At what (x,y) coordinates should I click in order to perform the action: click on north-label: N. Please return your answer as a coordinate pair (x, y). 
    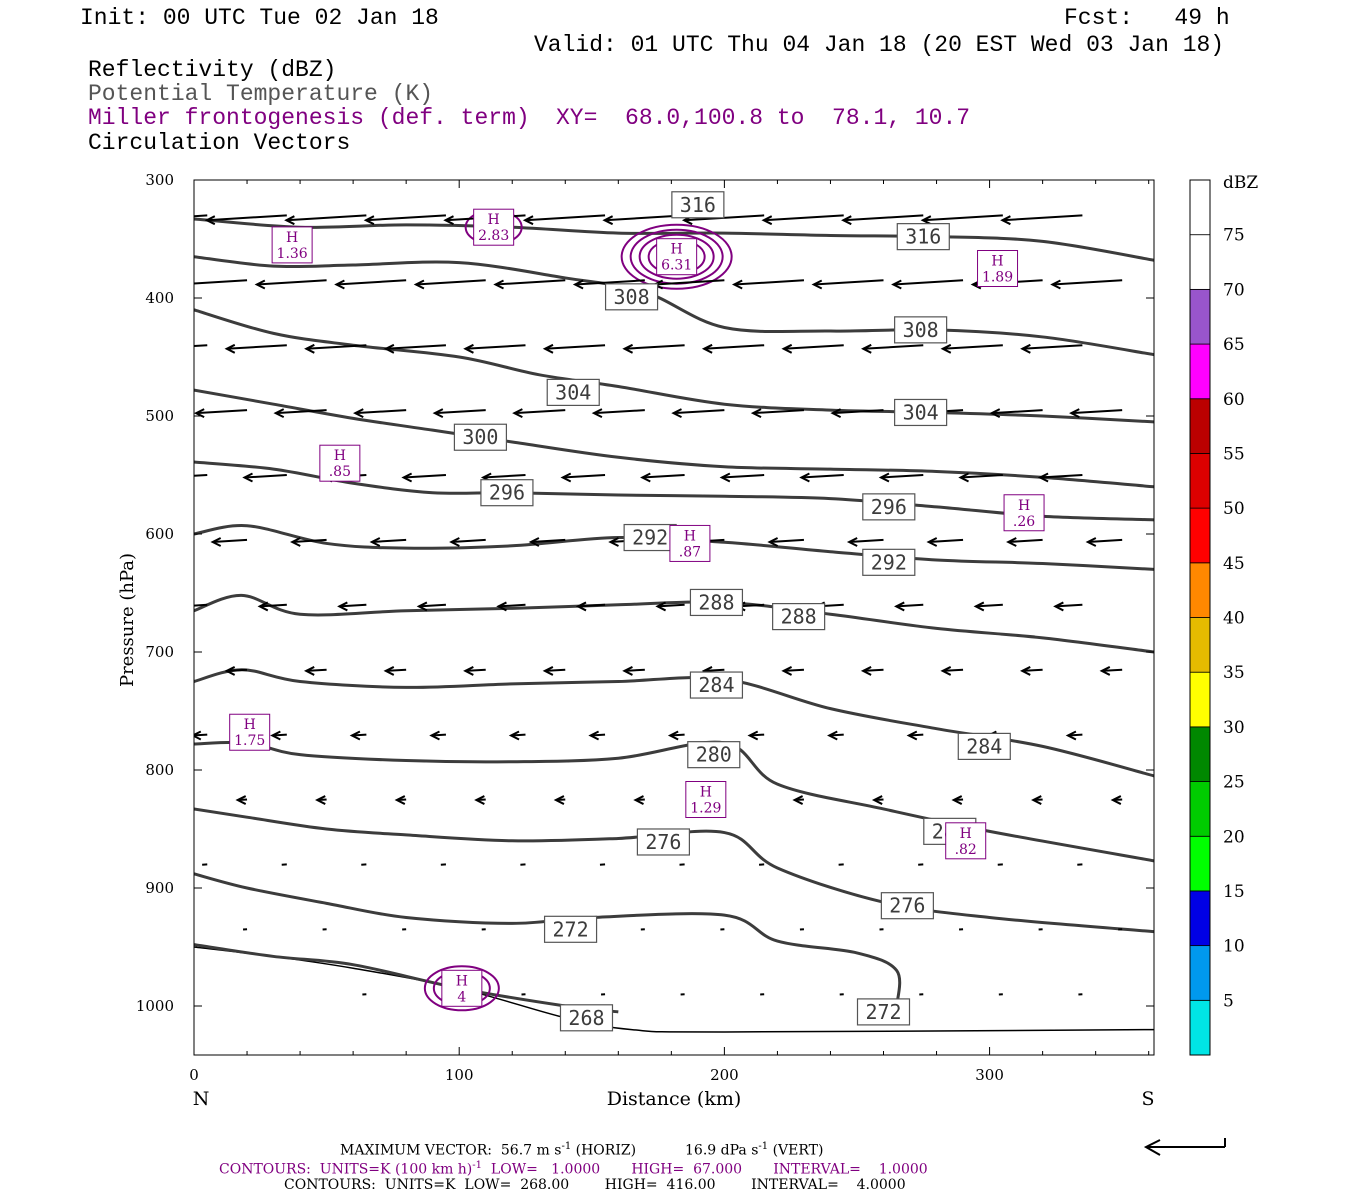
    Looking at the image, I should click on (201, 1099).